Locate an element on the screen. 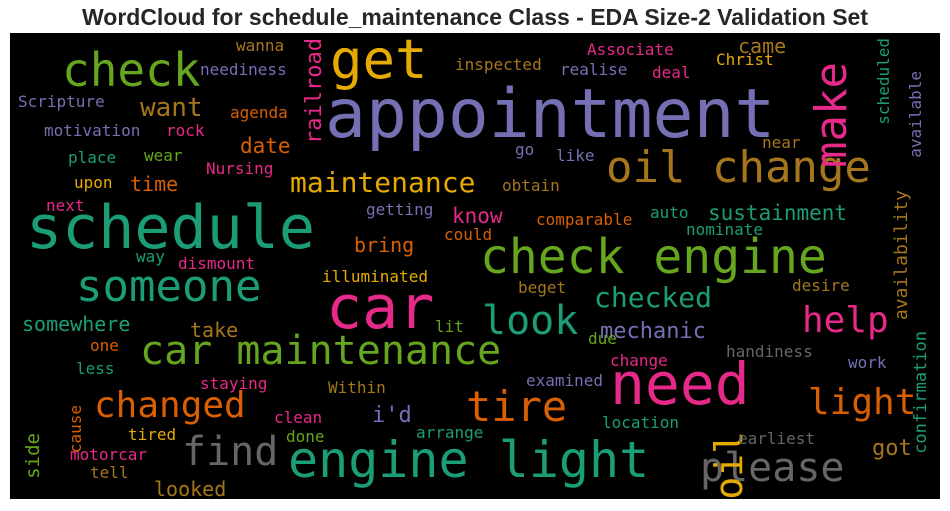 This screenshot has width=950, height=511. word-appointment: appointment is located at coordinates (550, 114).